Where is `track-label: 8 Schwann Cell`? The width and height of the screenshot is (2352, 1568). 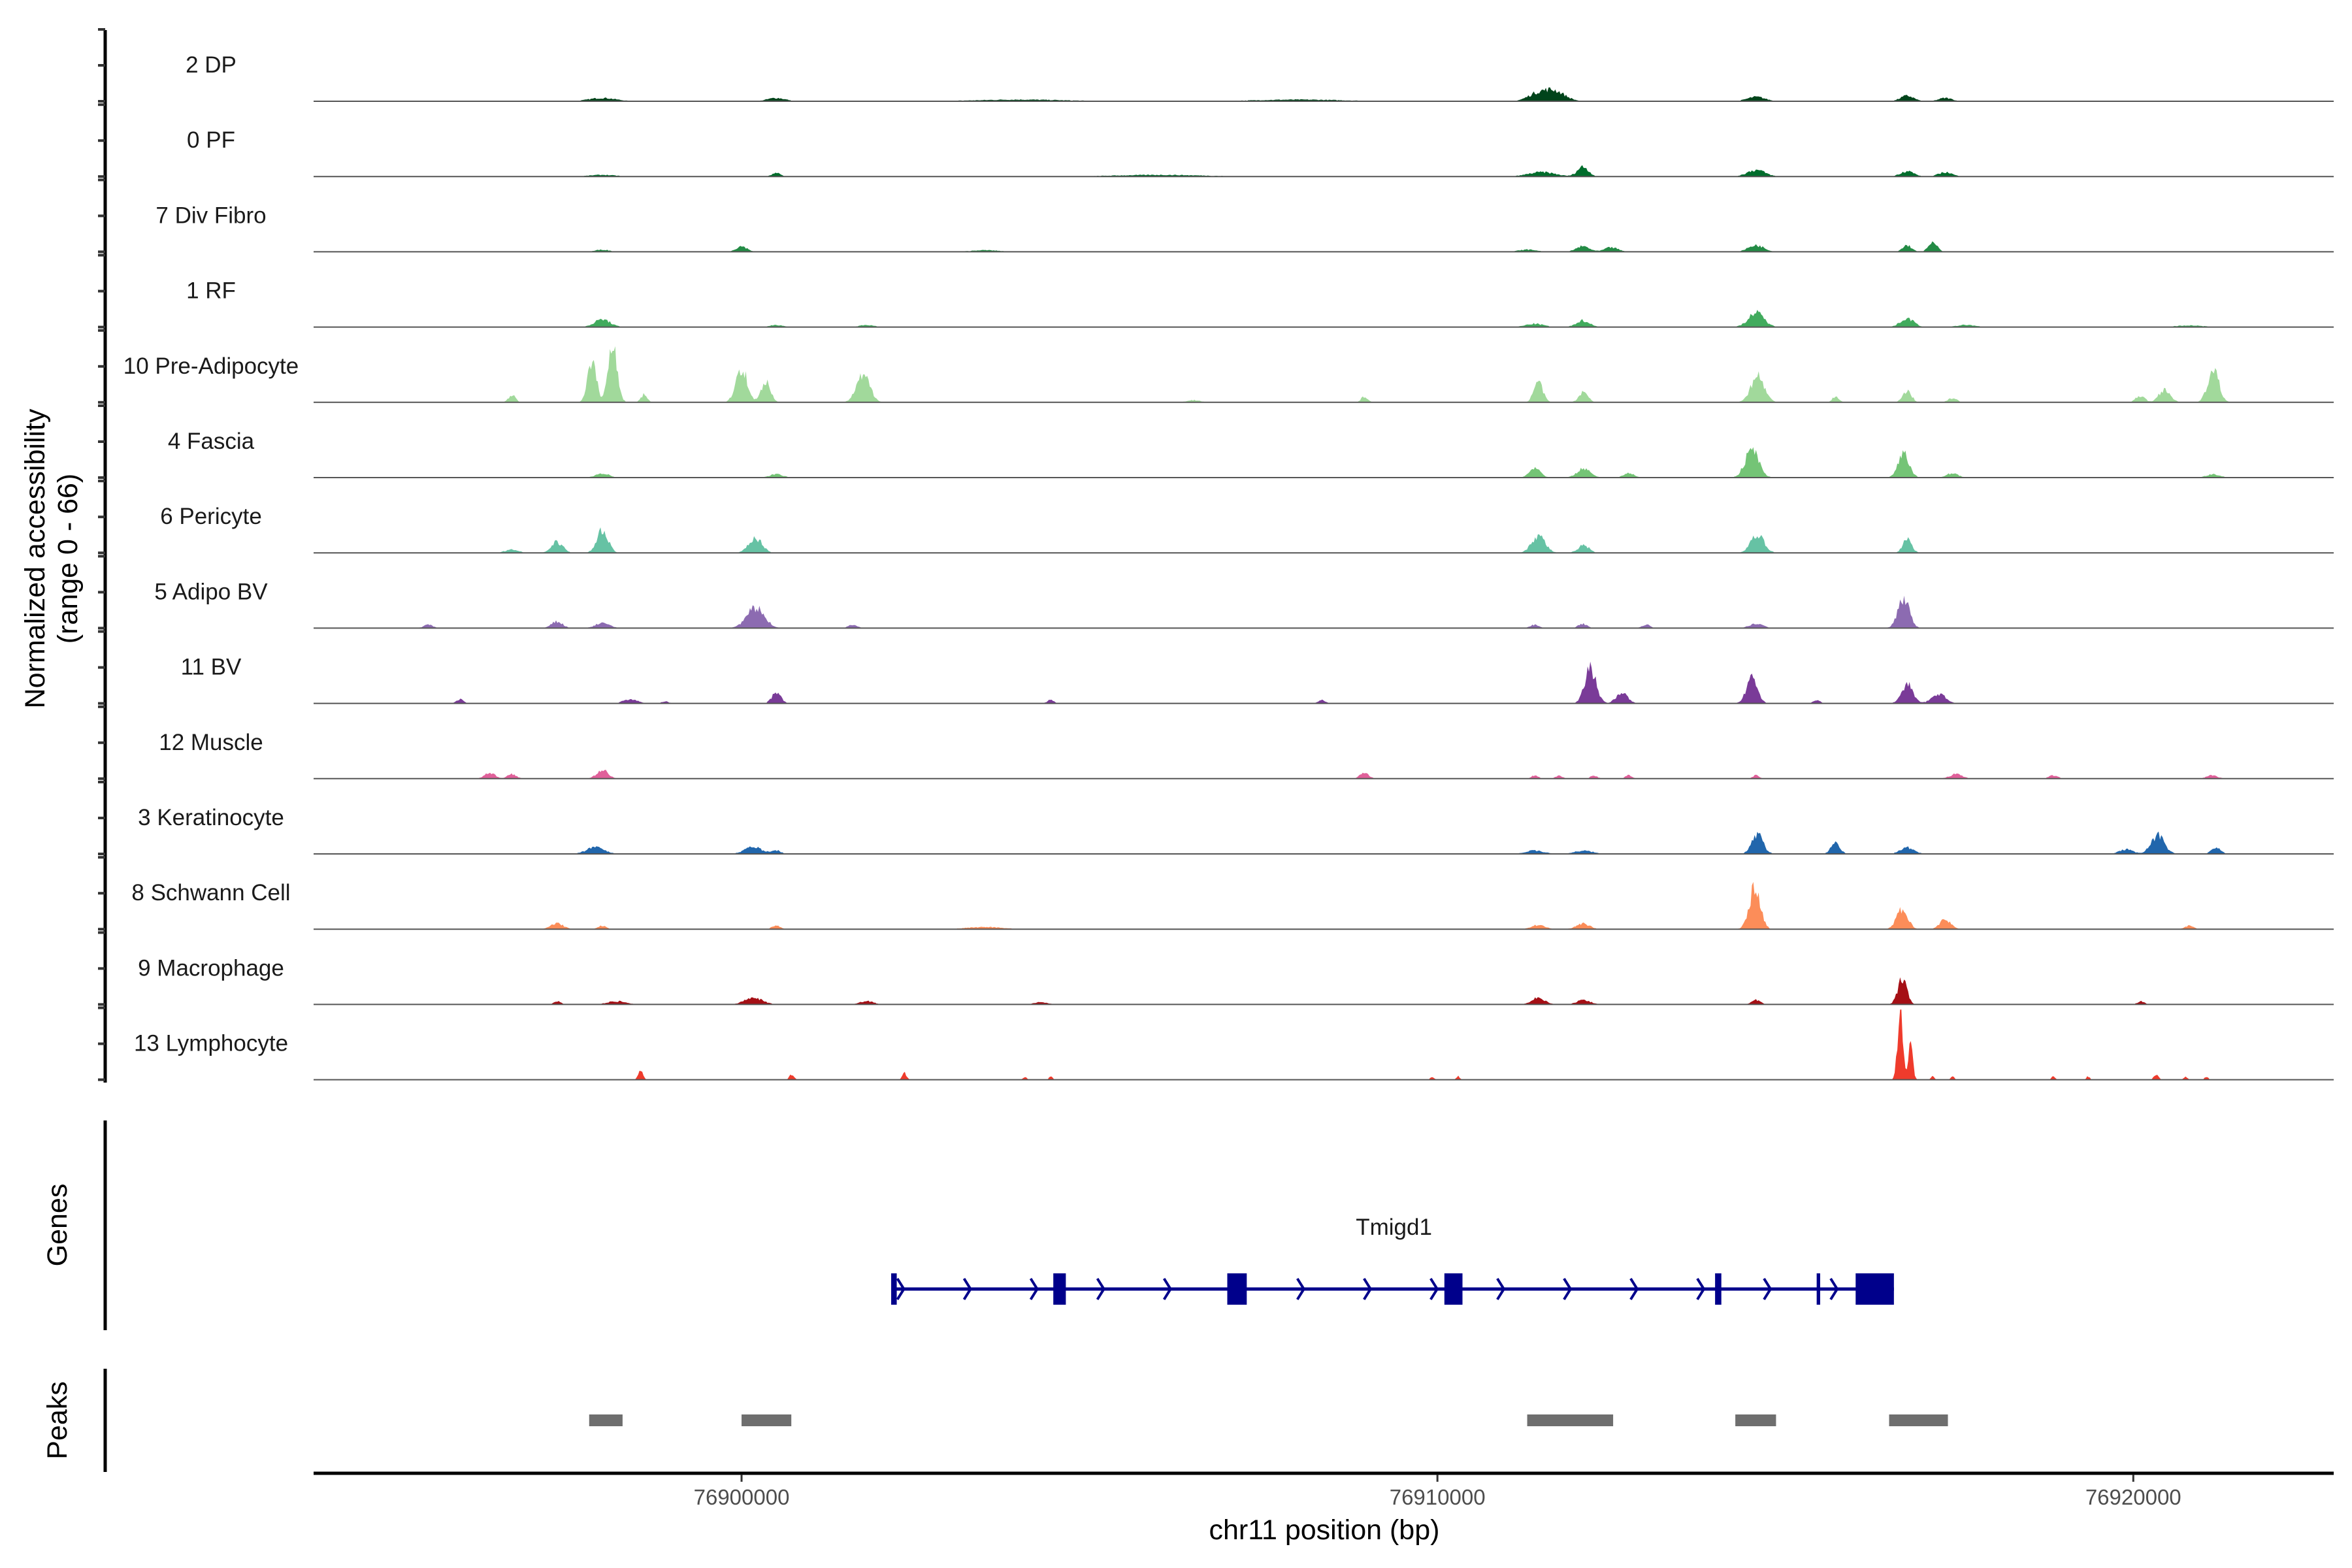 track-label: 8 Schwann Cell is located at coordinates (210, 893).